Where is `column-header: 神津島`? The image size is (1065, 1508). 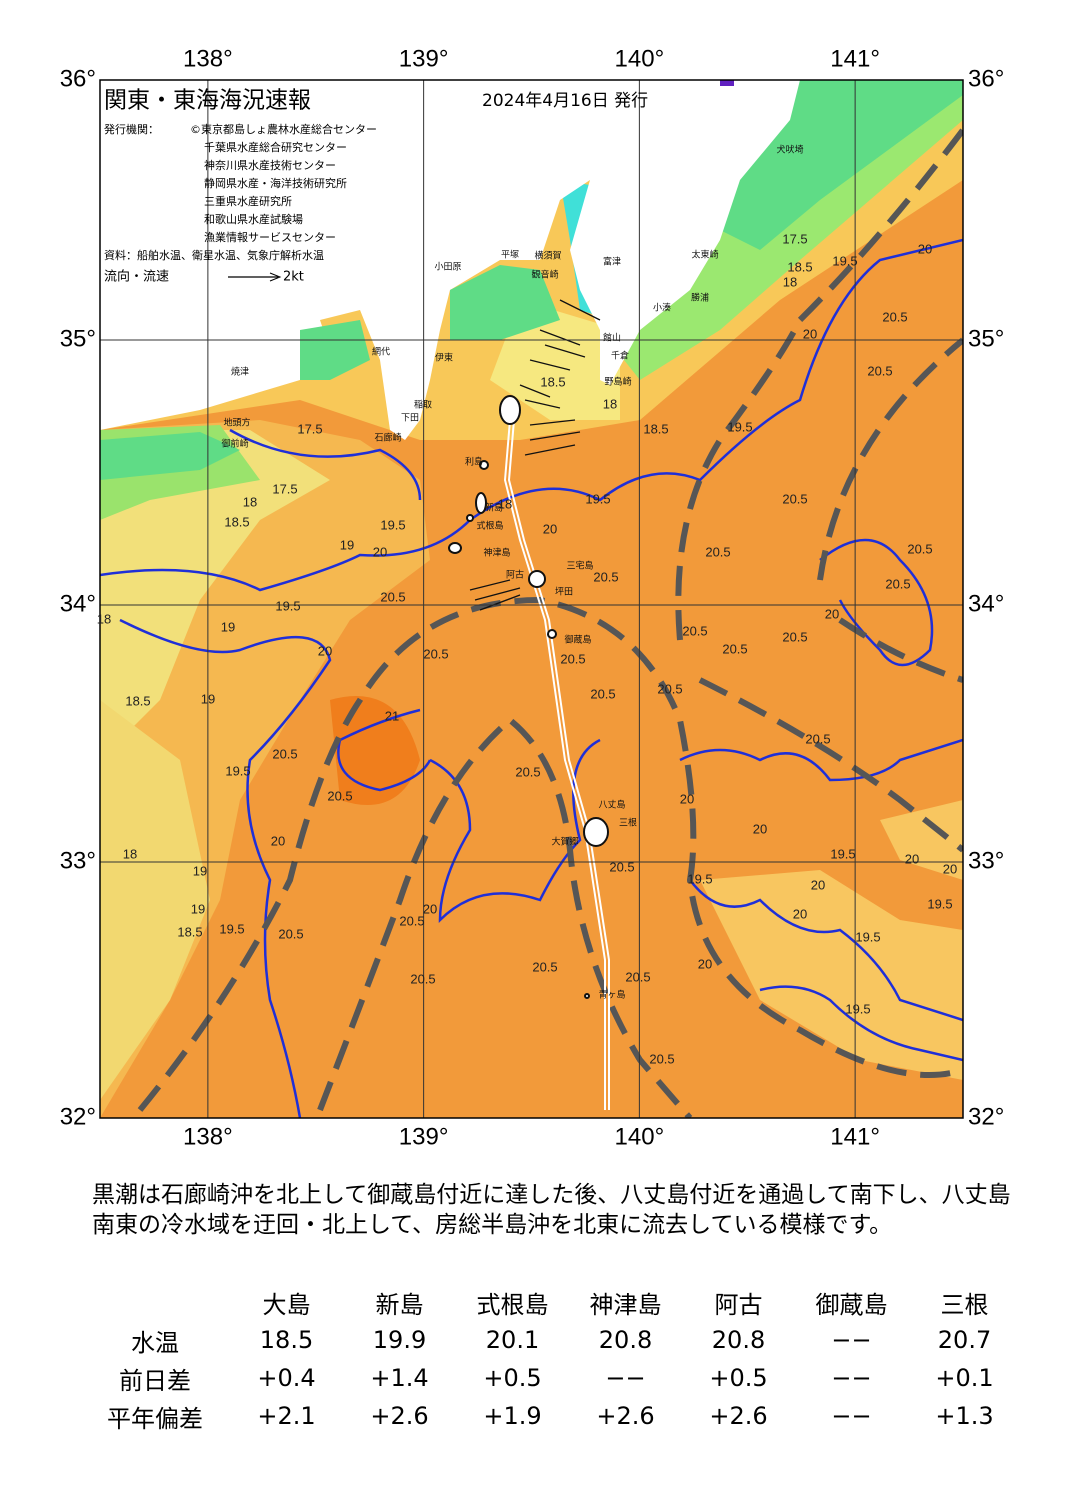 column-header: 神津島 is located at coordinates (625, 1304).